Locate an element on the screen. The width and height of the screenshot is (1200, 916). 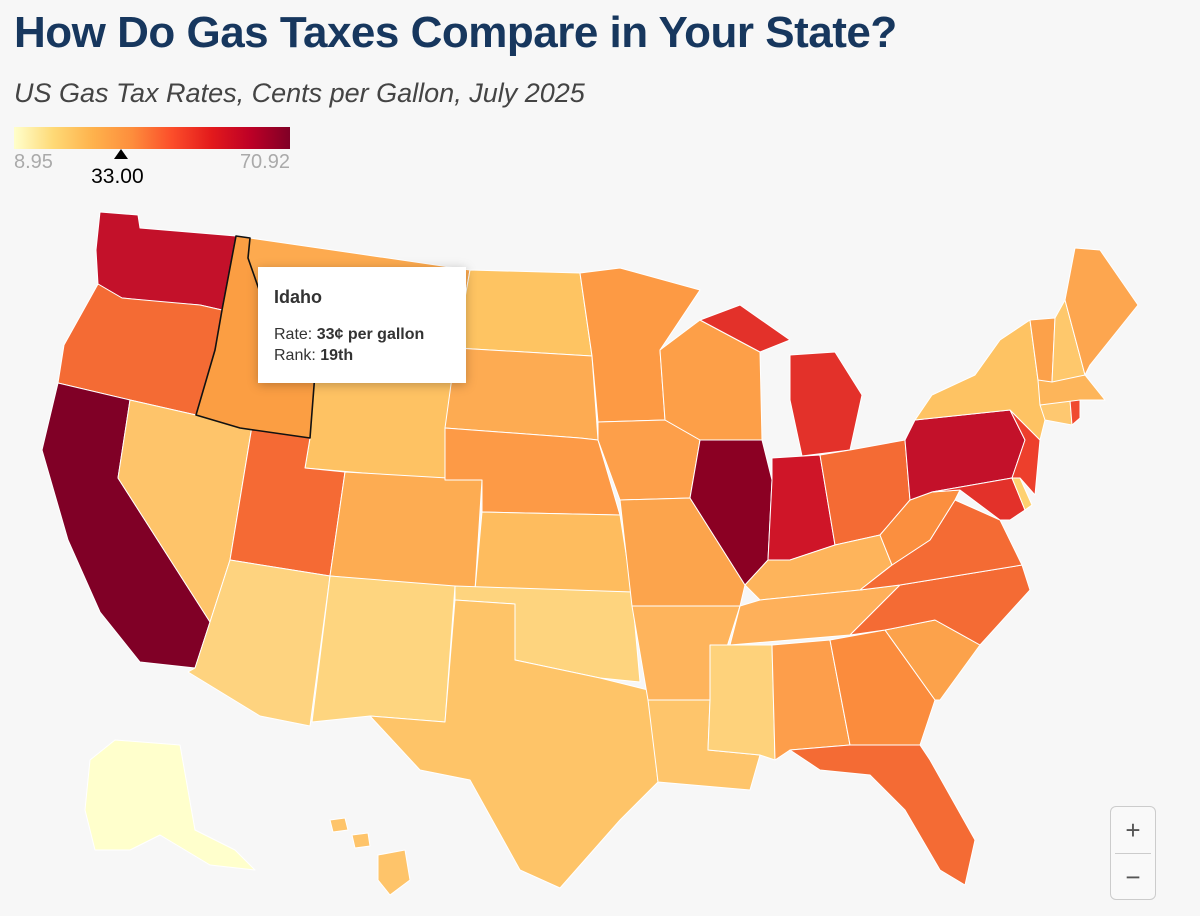
zoom-in-button: + is located at coordinates (1133, 830).